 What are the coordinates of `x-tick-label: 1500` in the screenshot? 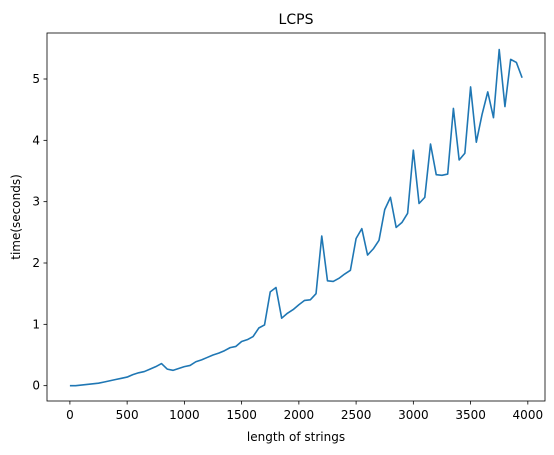 It's located at (241, 415).